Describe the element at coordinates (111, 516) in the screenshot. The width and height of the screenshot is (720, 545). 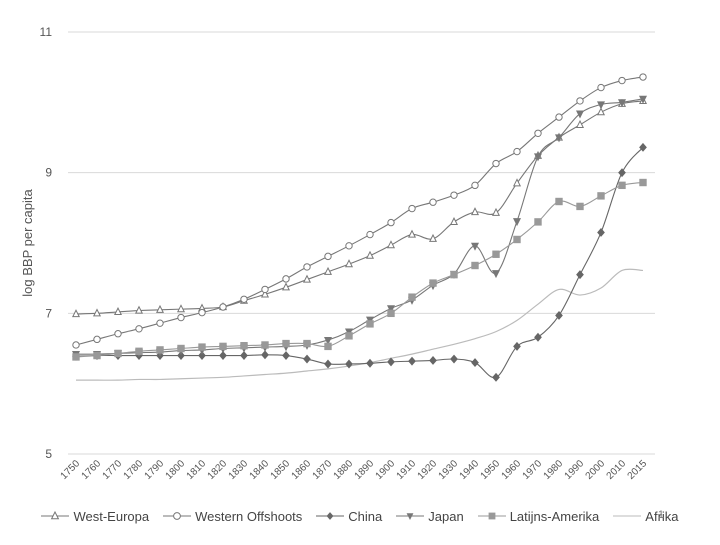
I see `legend-label: West-Europa` at that location.